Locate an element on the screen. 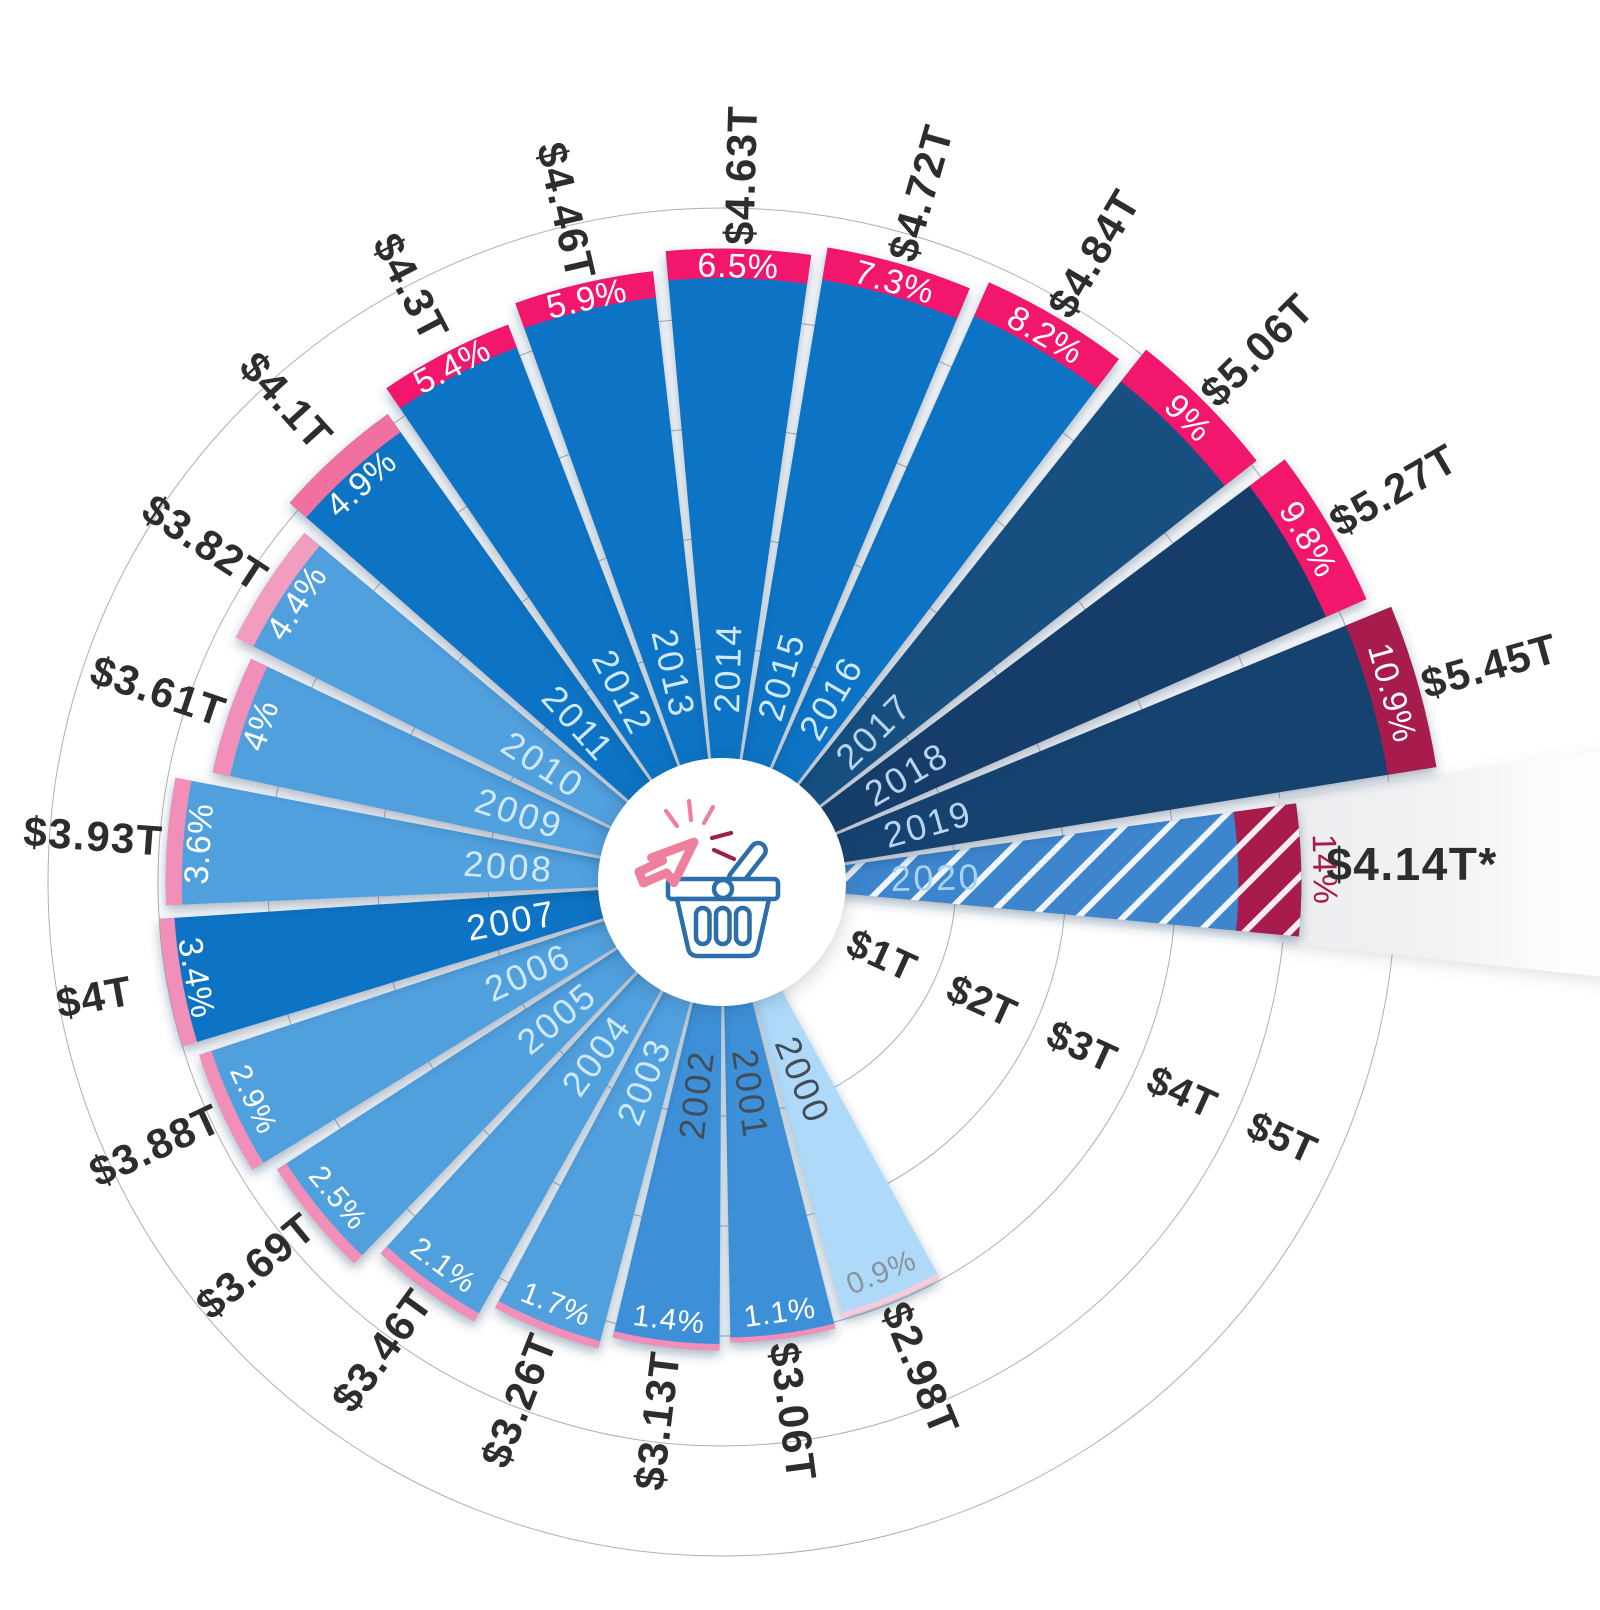 The width and height of the screenshot is (1600, 1610). wedge-group-2009 is located at coordinates (467, 770).